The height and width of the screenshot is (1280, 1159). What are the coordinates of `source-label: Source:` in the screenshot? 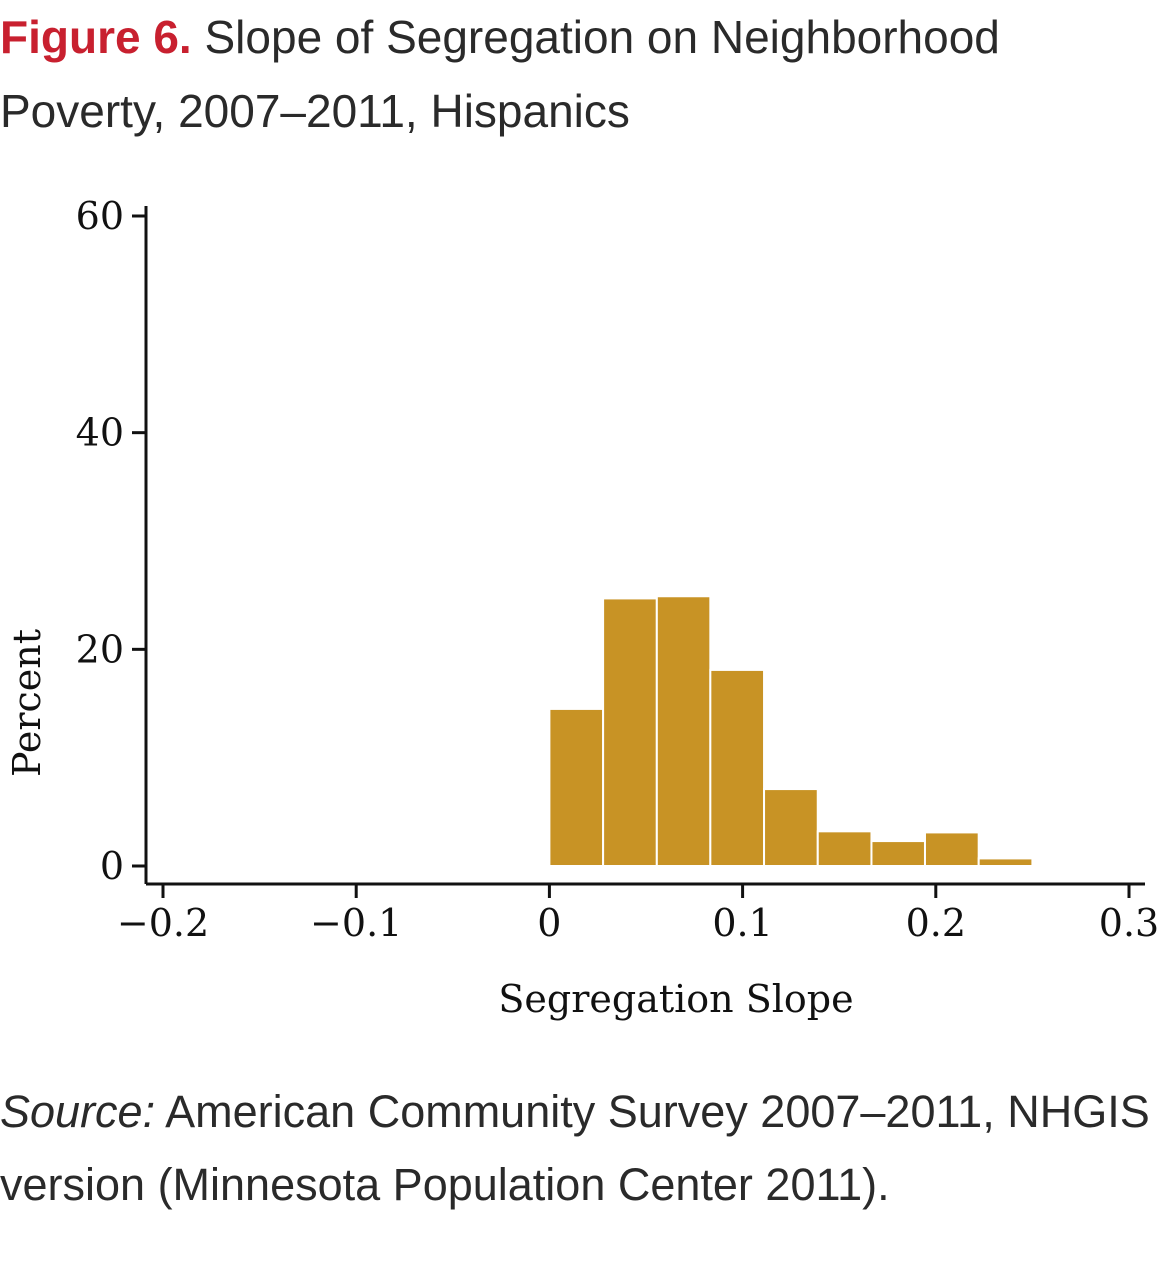 It's located at (78, 1111).